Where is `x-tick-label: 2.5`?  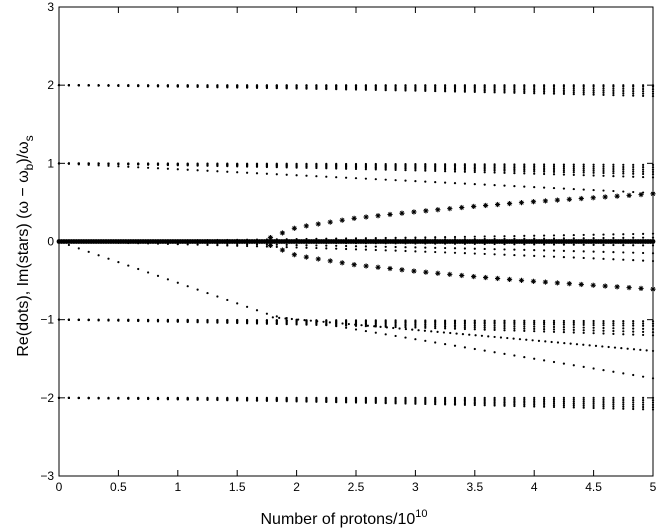 x-tick-label: 2.5 is located at coordinates (356, 487).